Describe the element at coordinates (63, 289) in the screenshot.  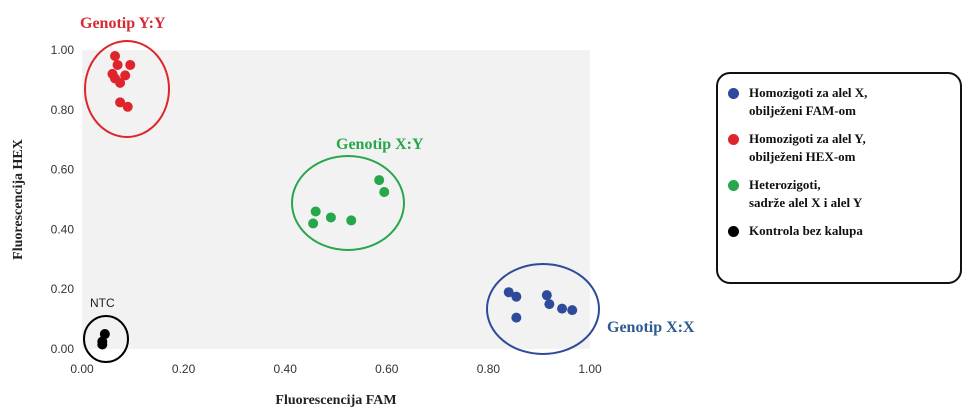
I see `y-tick-label: 0.20` at that location.